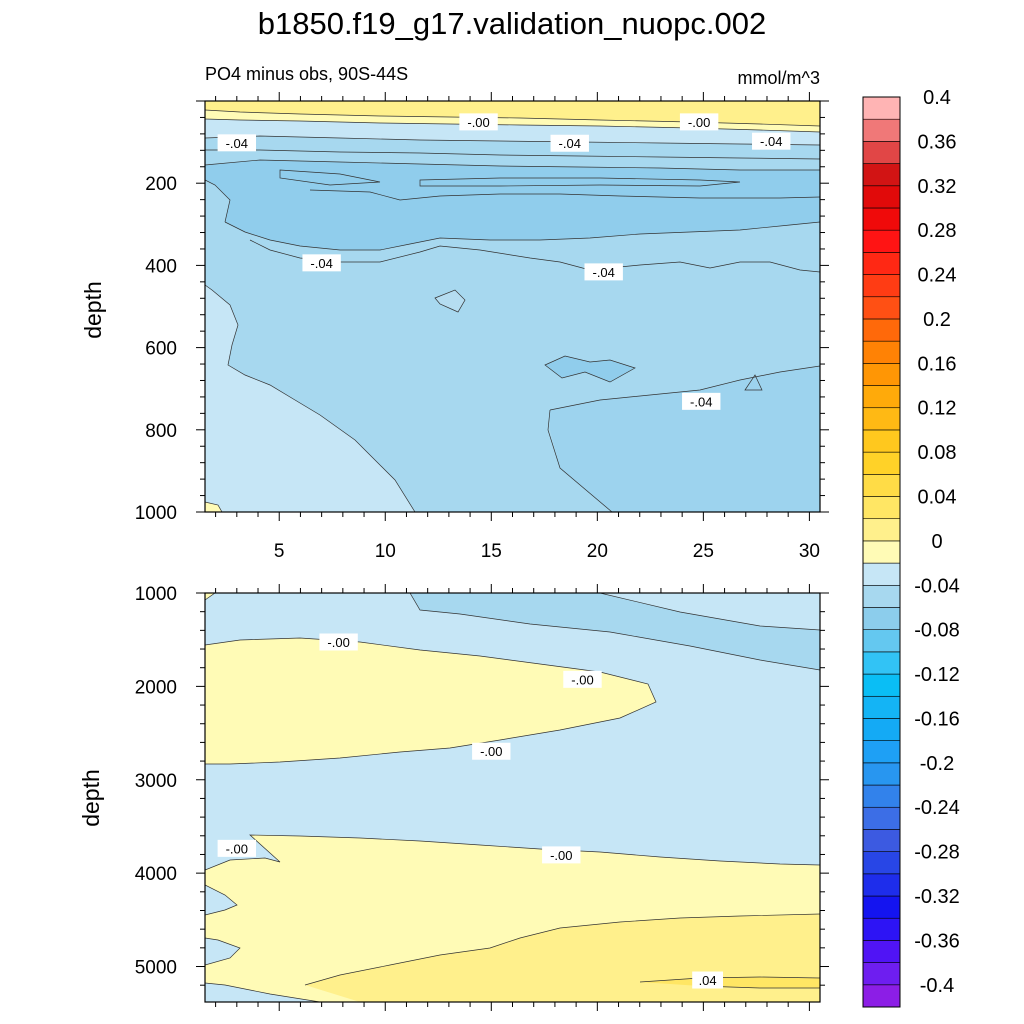 This screenshot has height=1024, width=1024. What do you see at coordinates (156, 874) in the screenshot?
I see `lower-y-tick-label: 4000` at bounding box center [156, 874].